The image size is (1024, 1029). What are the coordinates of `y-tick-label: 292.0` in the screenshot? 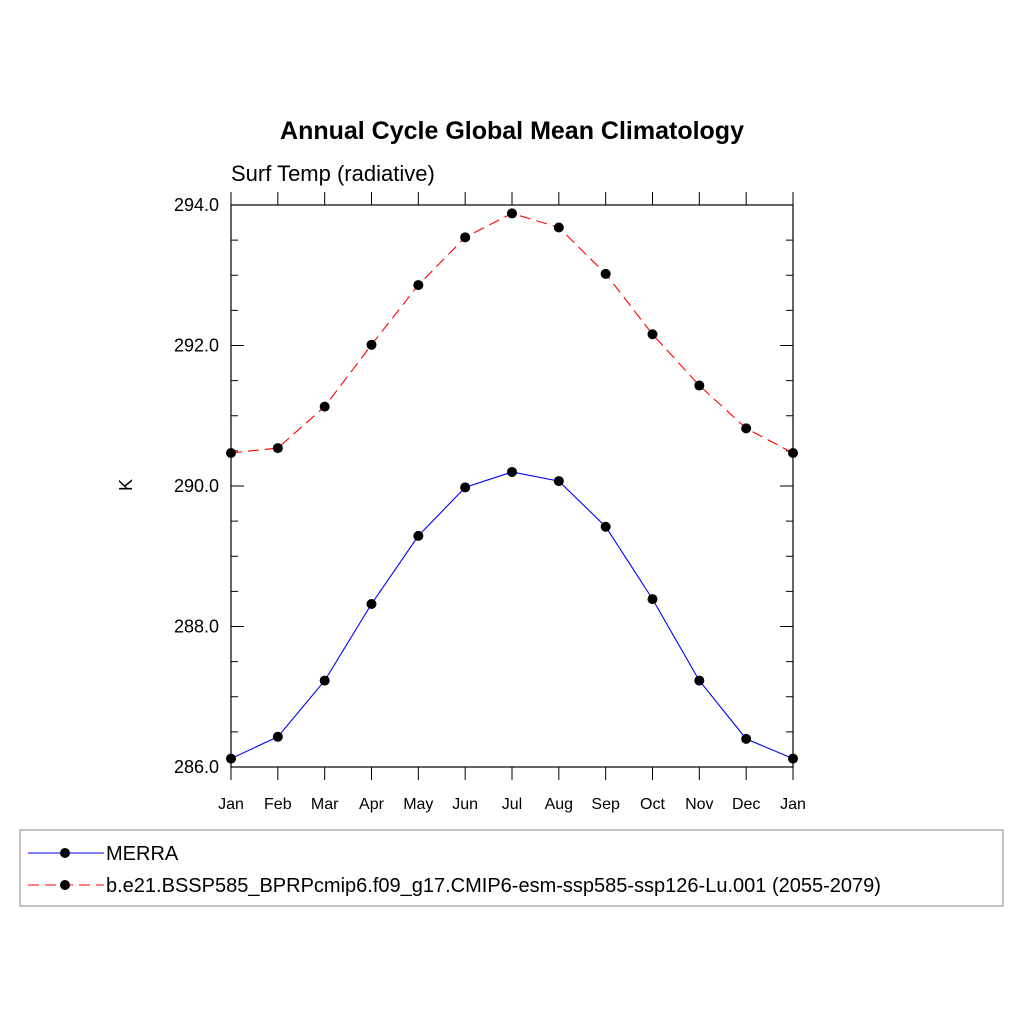 It's located at (196, 346).